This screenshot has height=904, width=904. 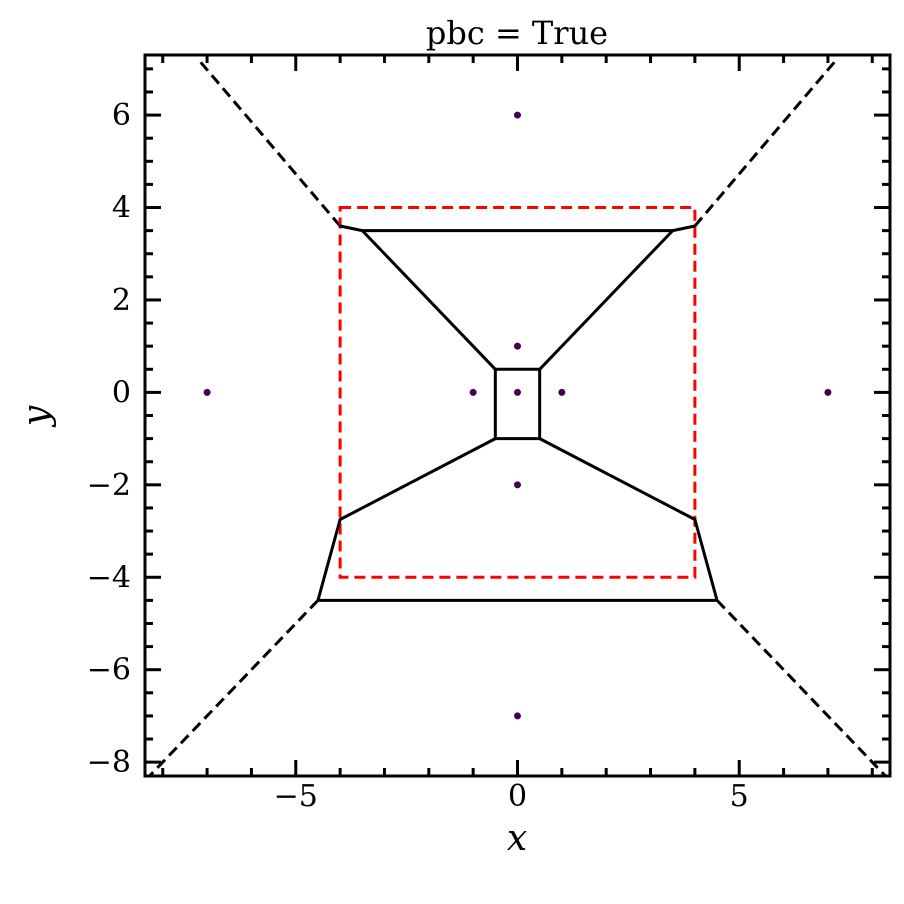 I want to click on y-tick-label: 6, so click(x=121, y=115).